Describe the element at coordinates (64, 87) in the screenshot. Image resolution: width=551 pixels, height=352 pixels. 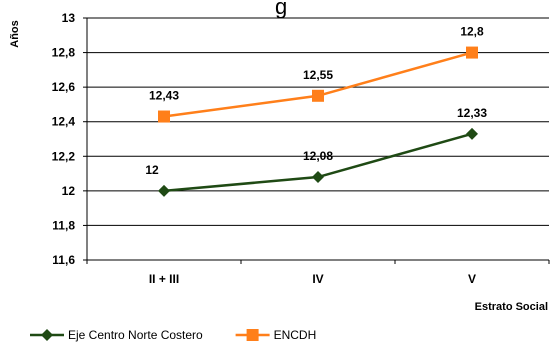
I see `y-tick-label: 12,6` at that location.